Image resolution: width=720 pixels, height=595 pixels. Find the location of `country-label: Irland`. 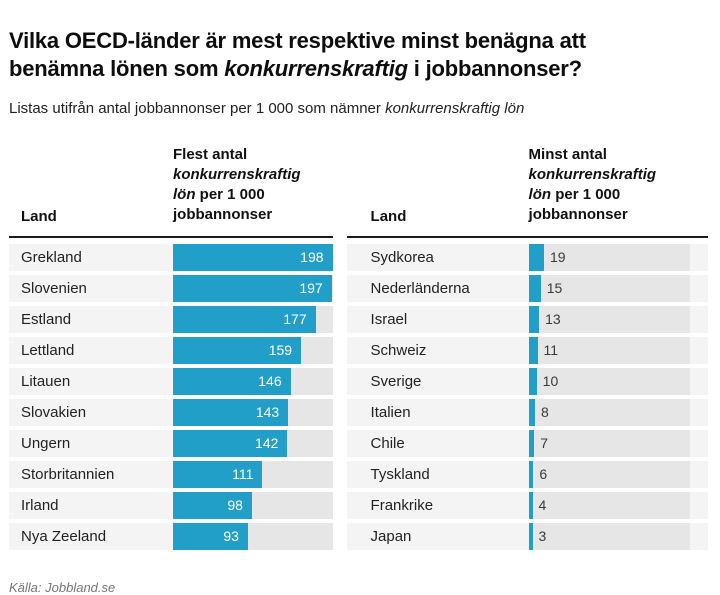

country-label: Irland is located at coordinates (40, 505).